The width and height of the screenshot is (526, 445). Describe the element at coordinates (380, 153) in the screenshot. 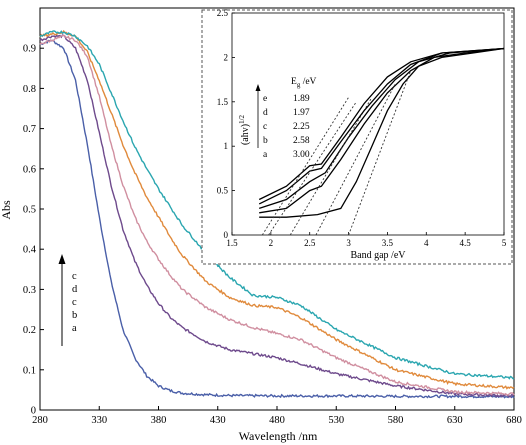

I see `inset-tangent-a` at that location.